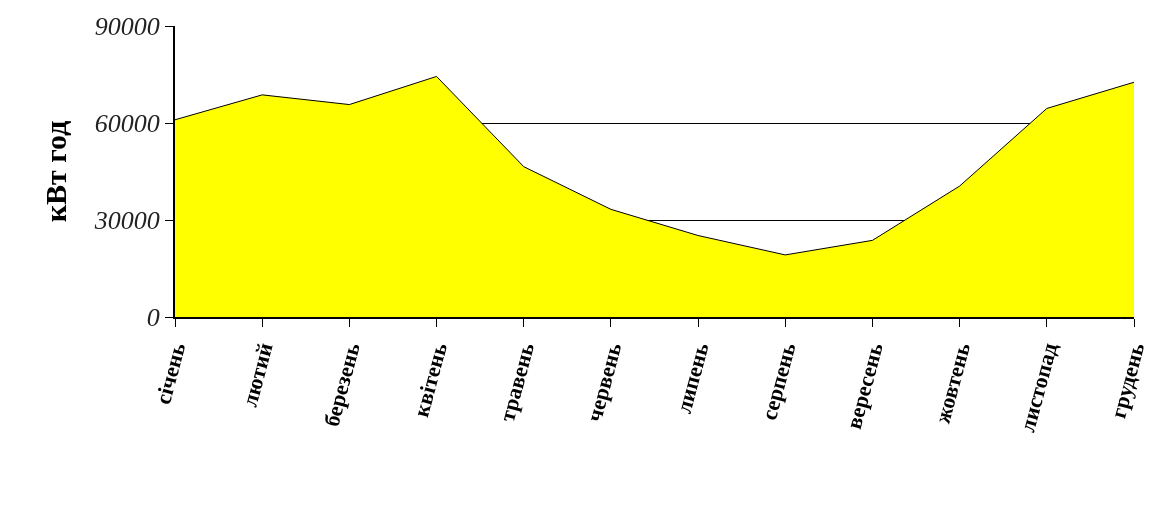 This screenshot has width=1156, height=507. I want to click on x-tick-label: листопад, so click(1038, 387).